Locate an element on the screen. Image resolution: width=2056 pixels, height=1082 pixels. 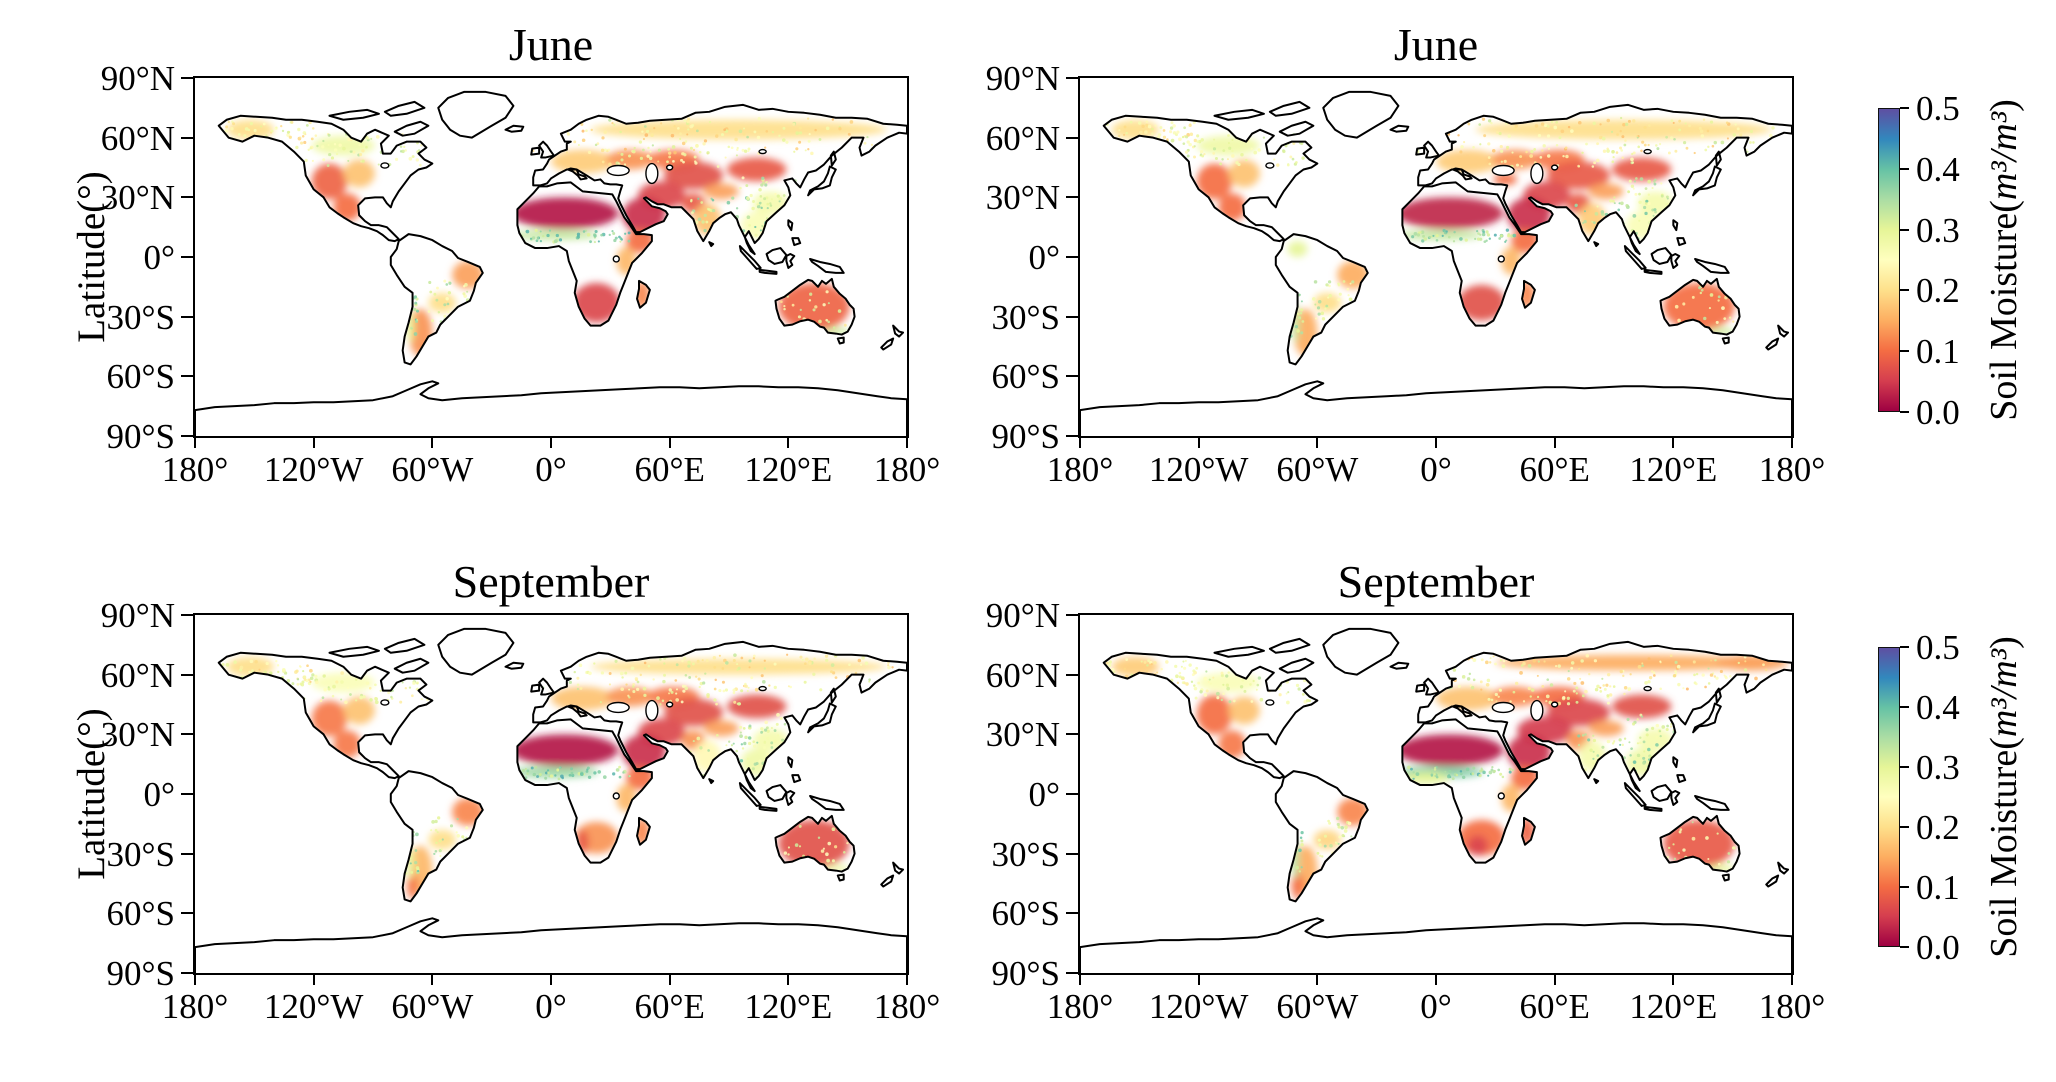
x-tick-label: 60°E is located at coordinates (669, 1006).